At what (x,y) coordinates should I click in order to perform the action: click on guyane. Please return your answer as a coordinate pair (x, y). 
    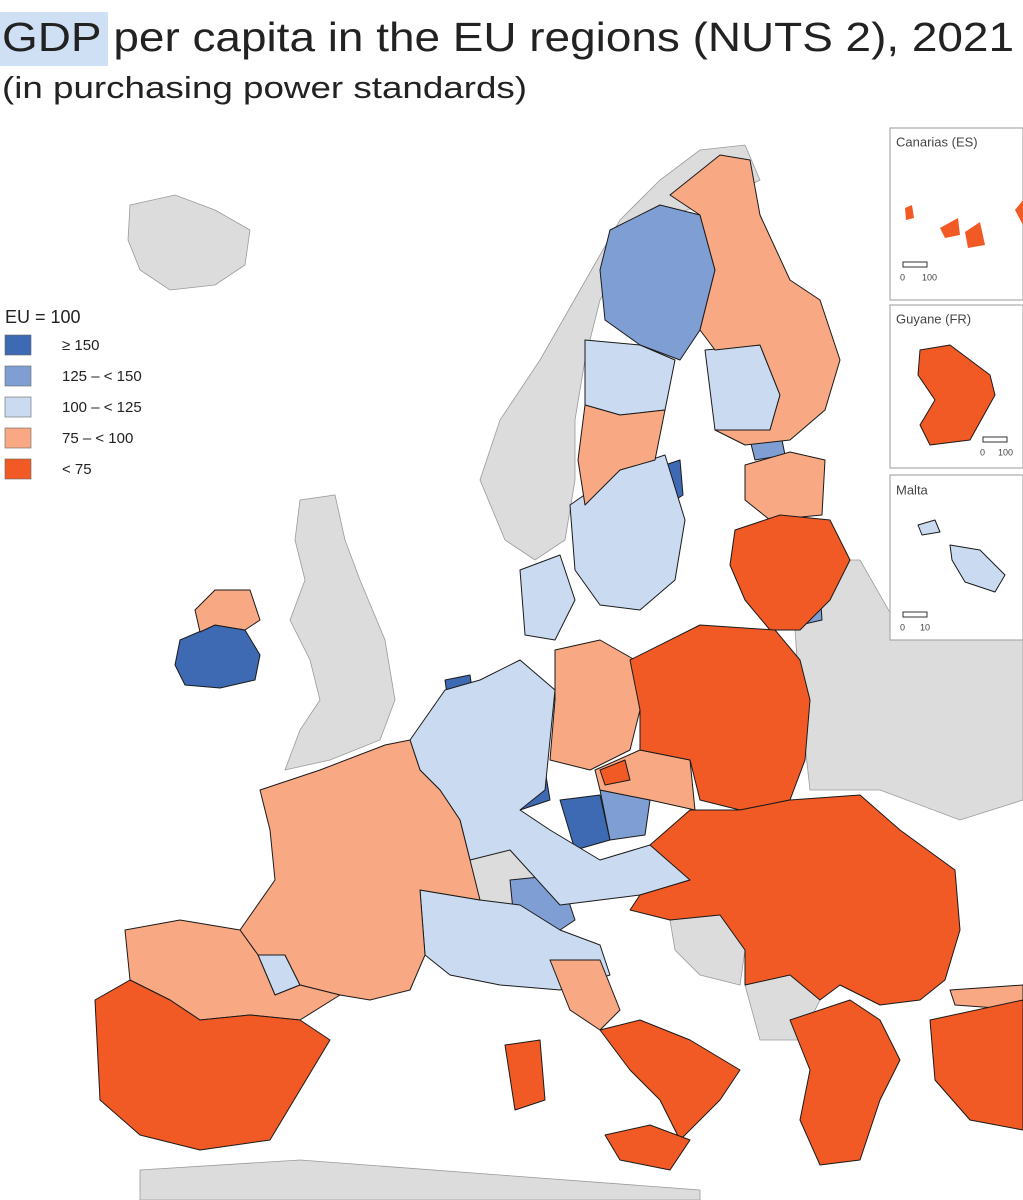
    Looking at the image, I should click on (956, 395).